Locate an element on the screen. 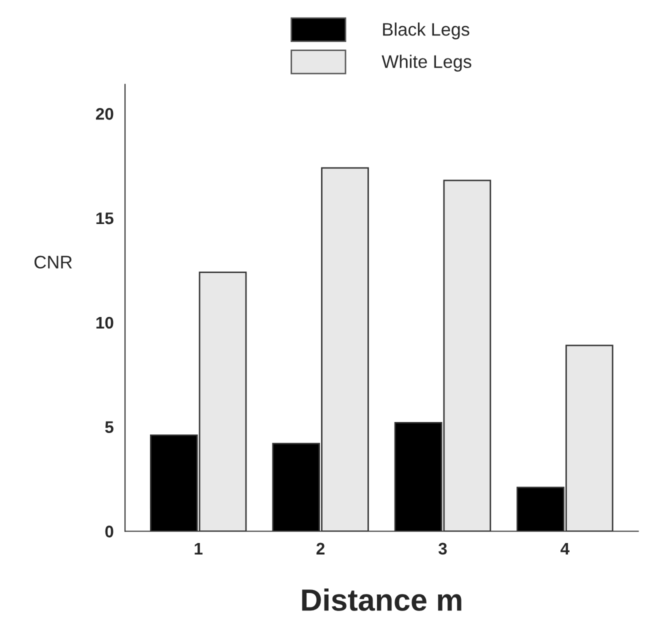  legend-label: White Legs is located at coordinates (427, 63).